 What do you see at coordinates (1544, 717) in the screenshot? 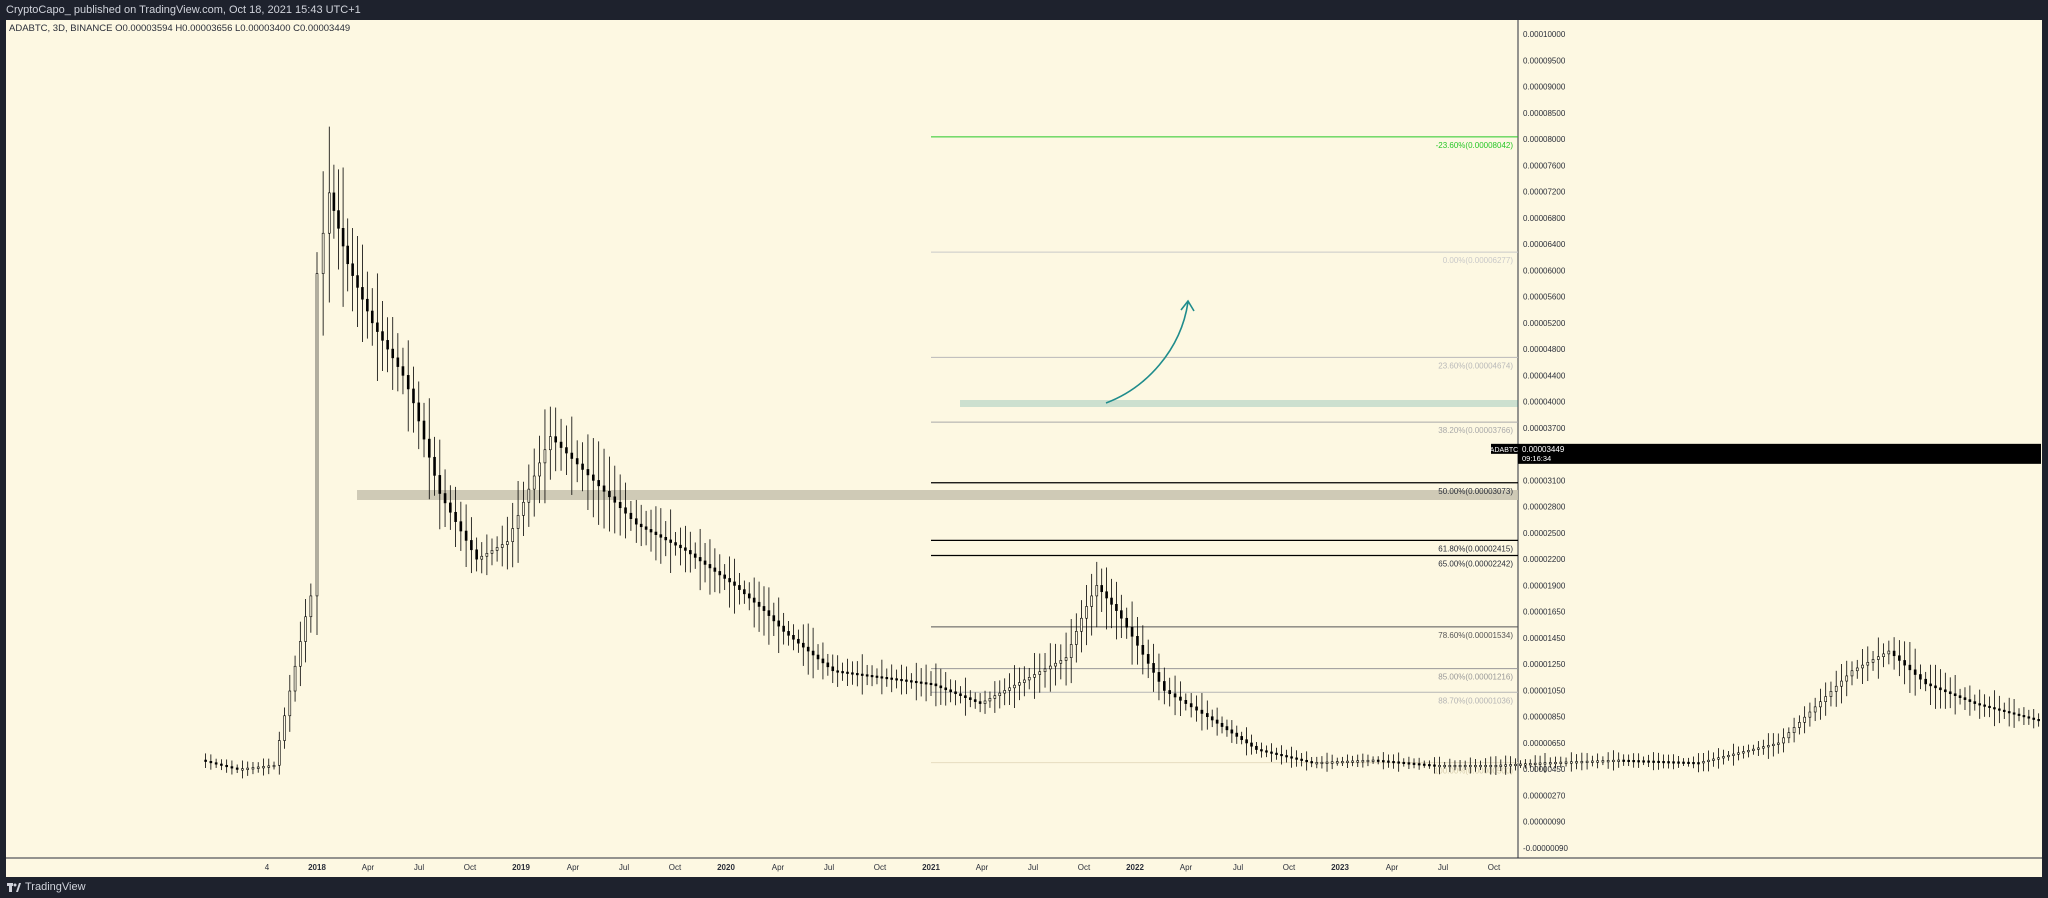
I see `price-tick-label: 0.00000850` at bounding box center [1544, 717].